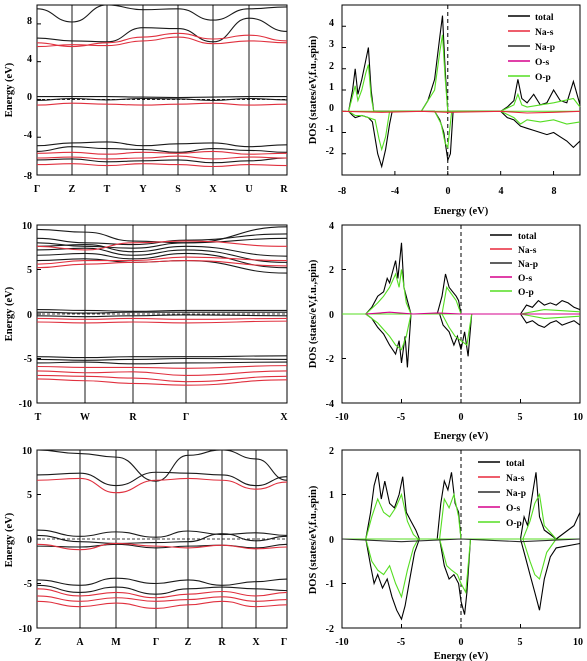  What do you see at coordinates (37, 189) in the screenshot?
I see `bands-a-kpoint: Γ` at bounding box center [37, 189].